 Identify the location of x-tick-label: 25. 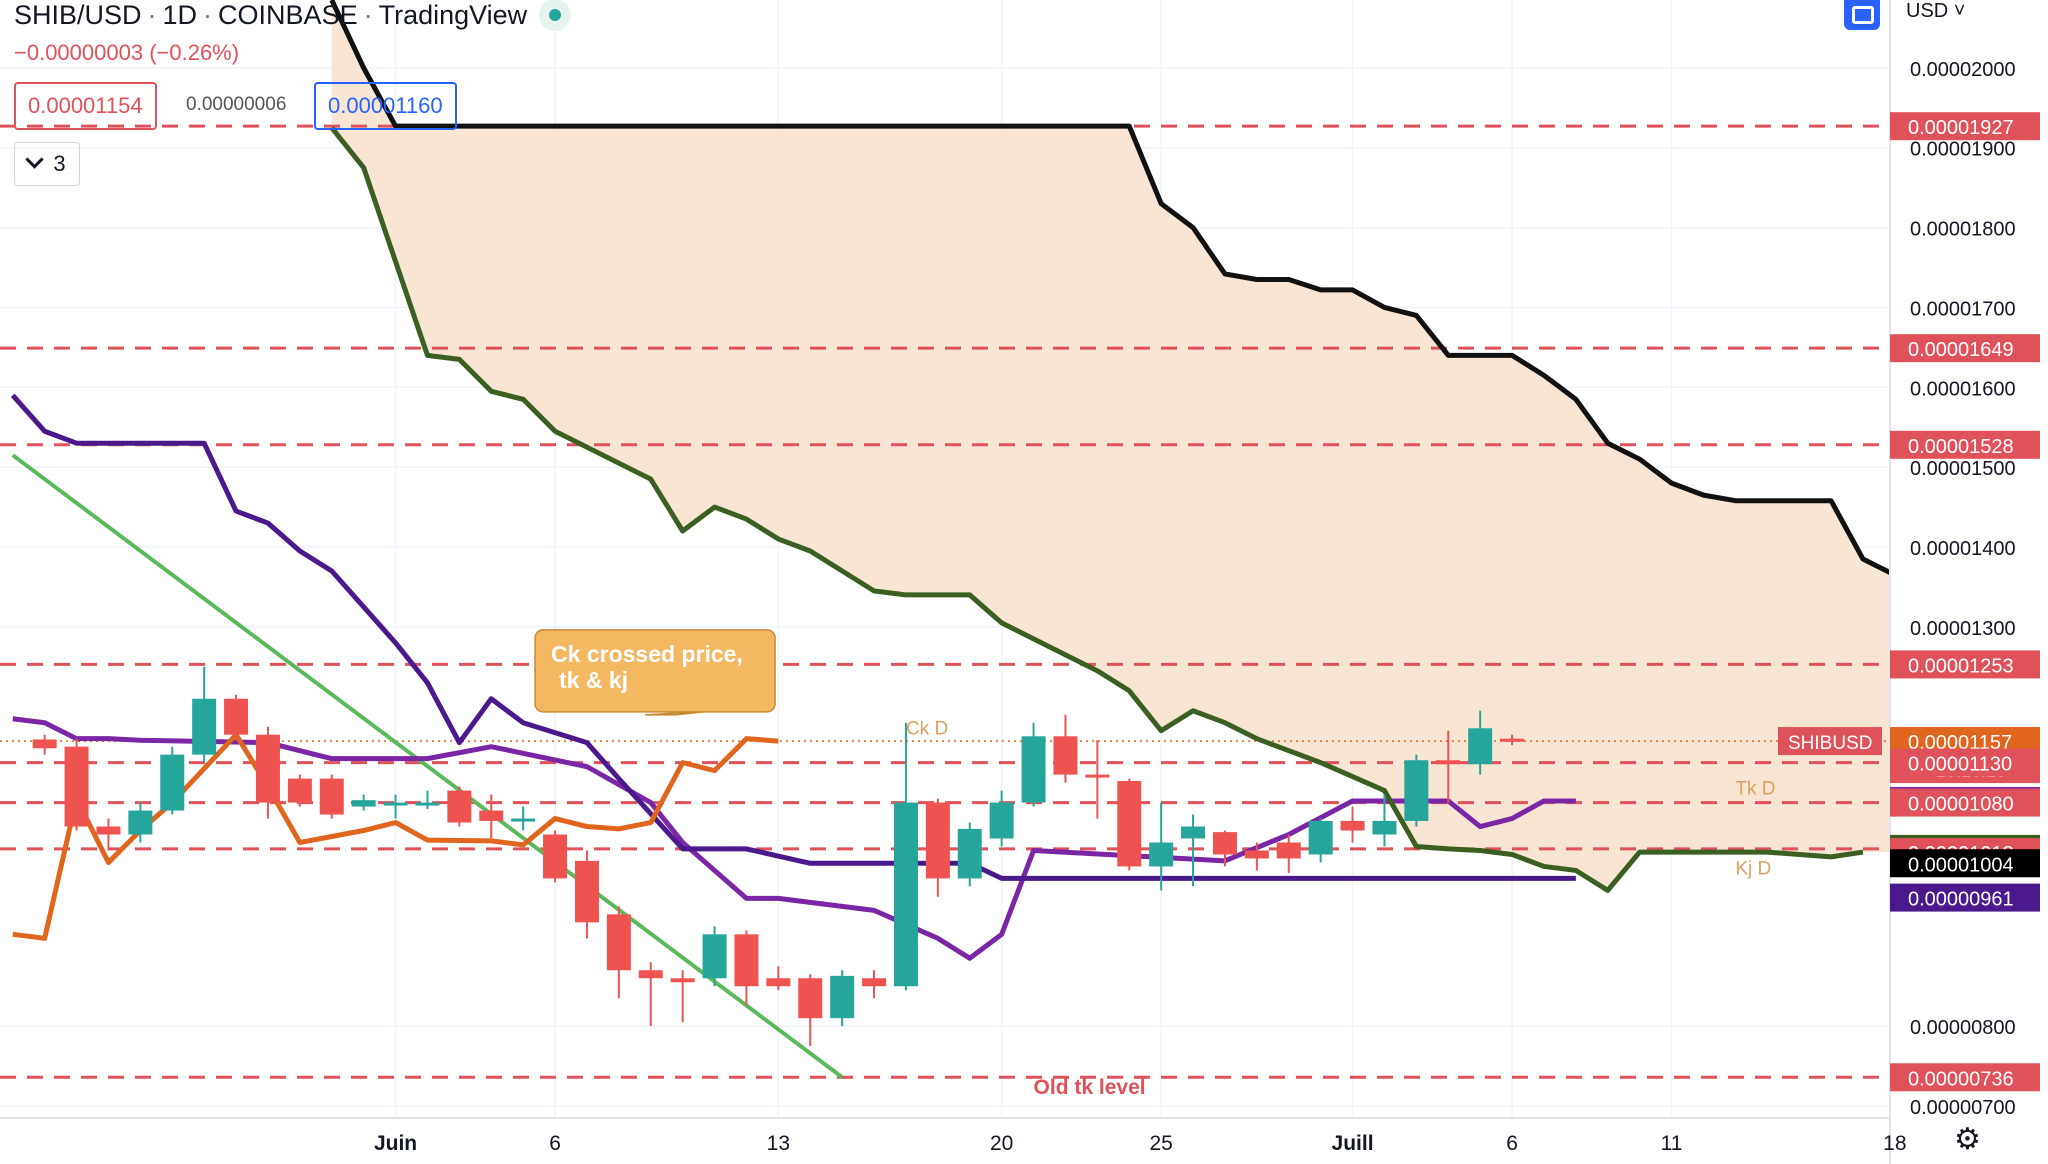
(1160, 1143).